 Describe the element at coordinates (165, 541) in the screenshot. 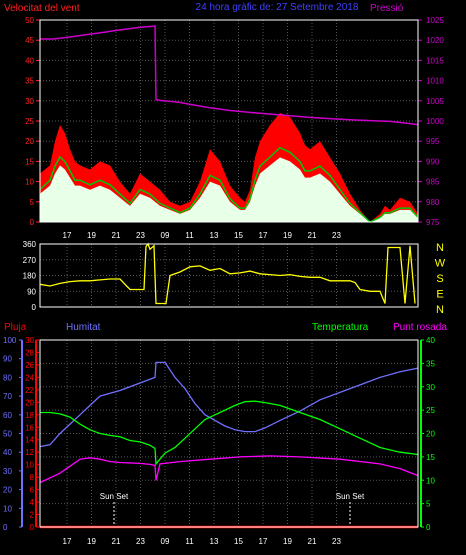

I see `climate-hour-tick-label: 09` at that location.